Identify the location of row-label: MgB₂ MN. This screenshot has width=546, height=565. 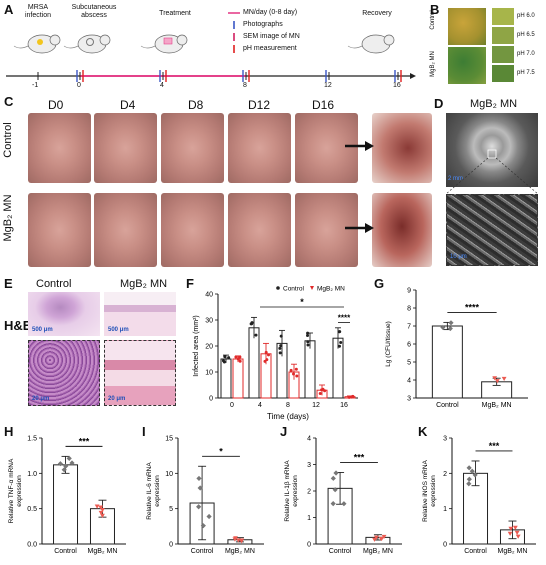
(433, 64).